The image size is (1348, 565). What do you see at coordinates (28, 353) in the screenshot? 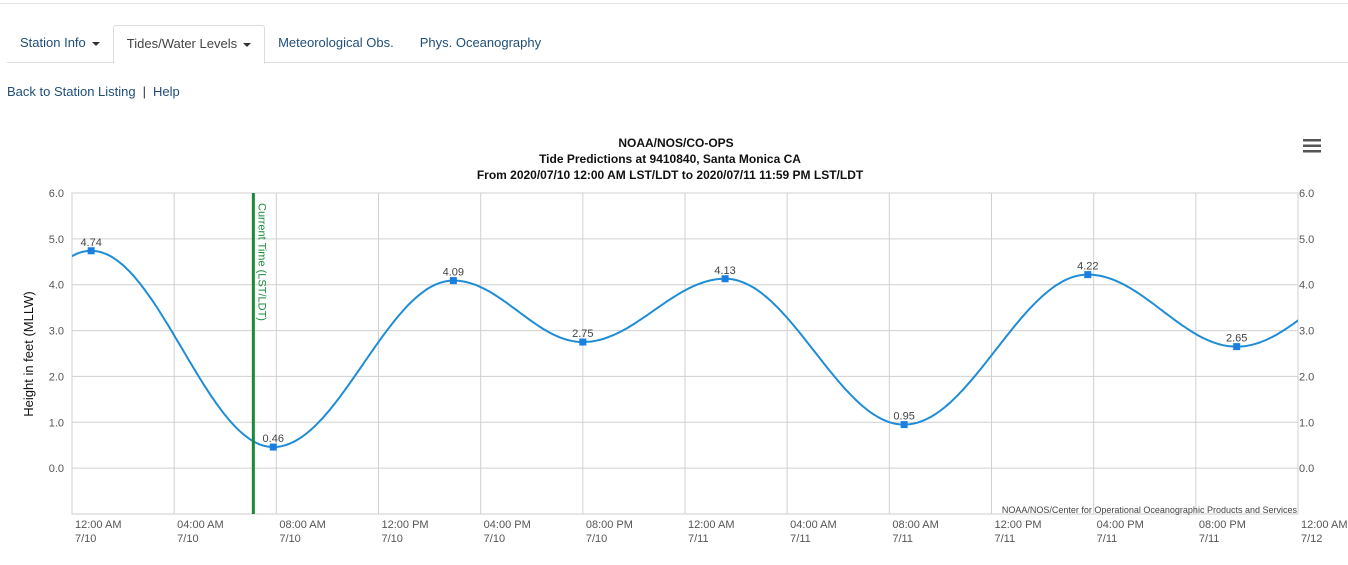
I see `y-axis-title: Height in feet (MLLW)` at bounding box center [28, 353].